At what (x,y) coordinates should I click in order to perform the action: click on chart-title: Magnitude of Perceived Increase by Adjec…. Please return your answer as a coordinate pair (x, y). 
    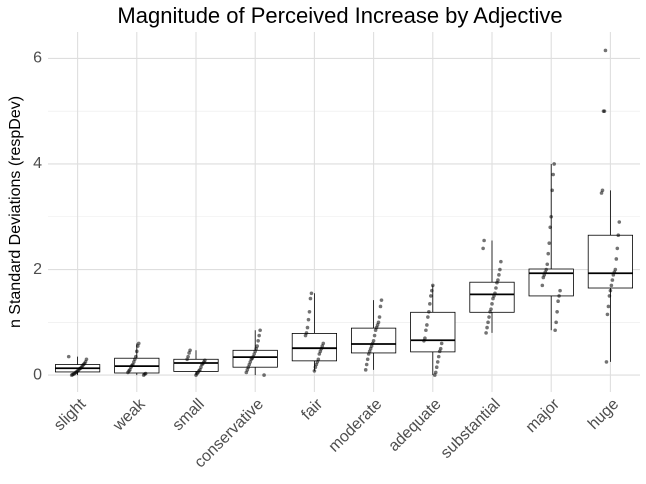
    Looking at the image, I should click on (339, 15).